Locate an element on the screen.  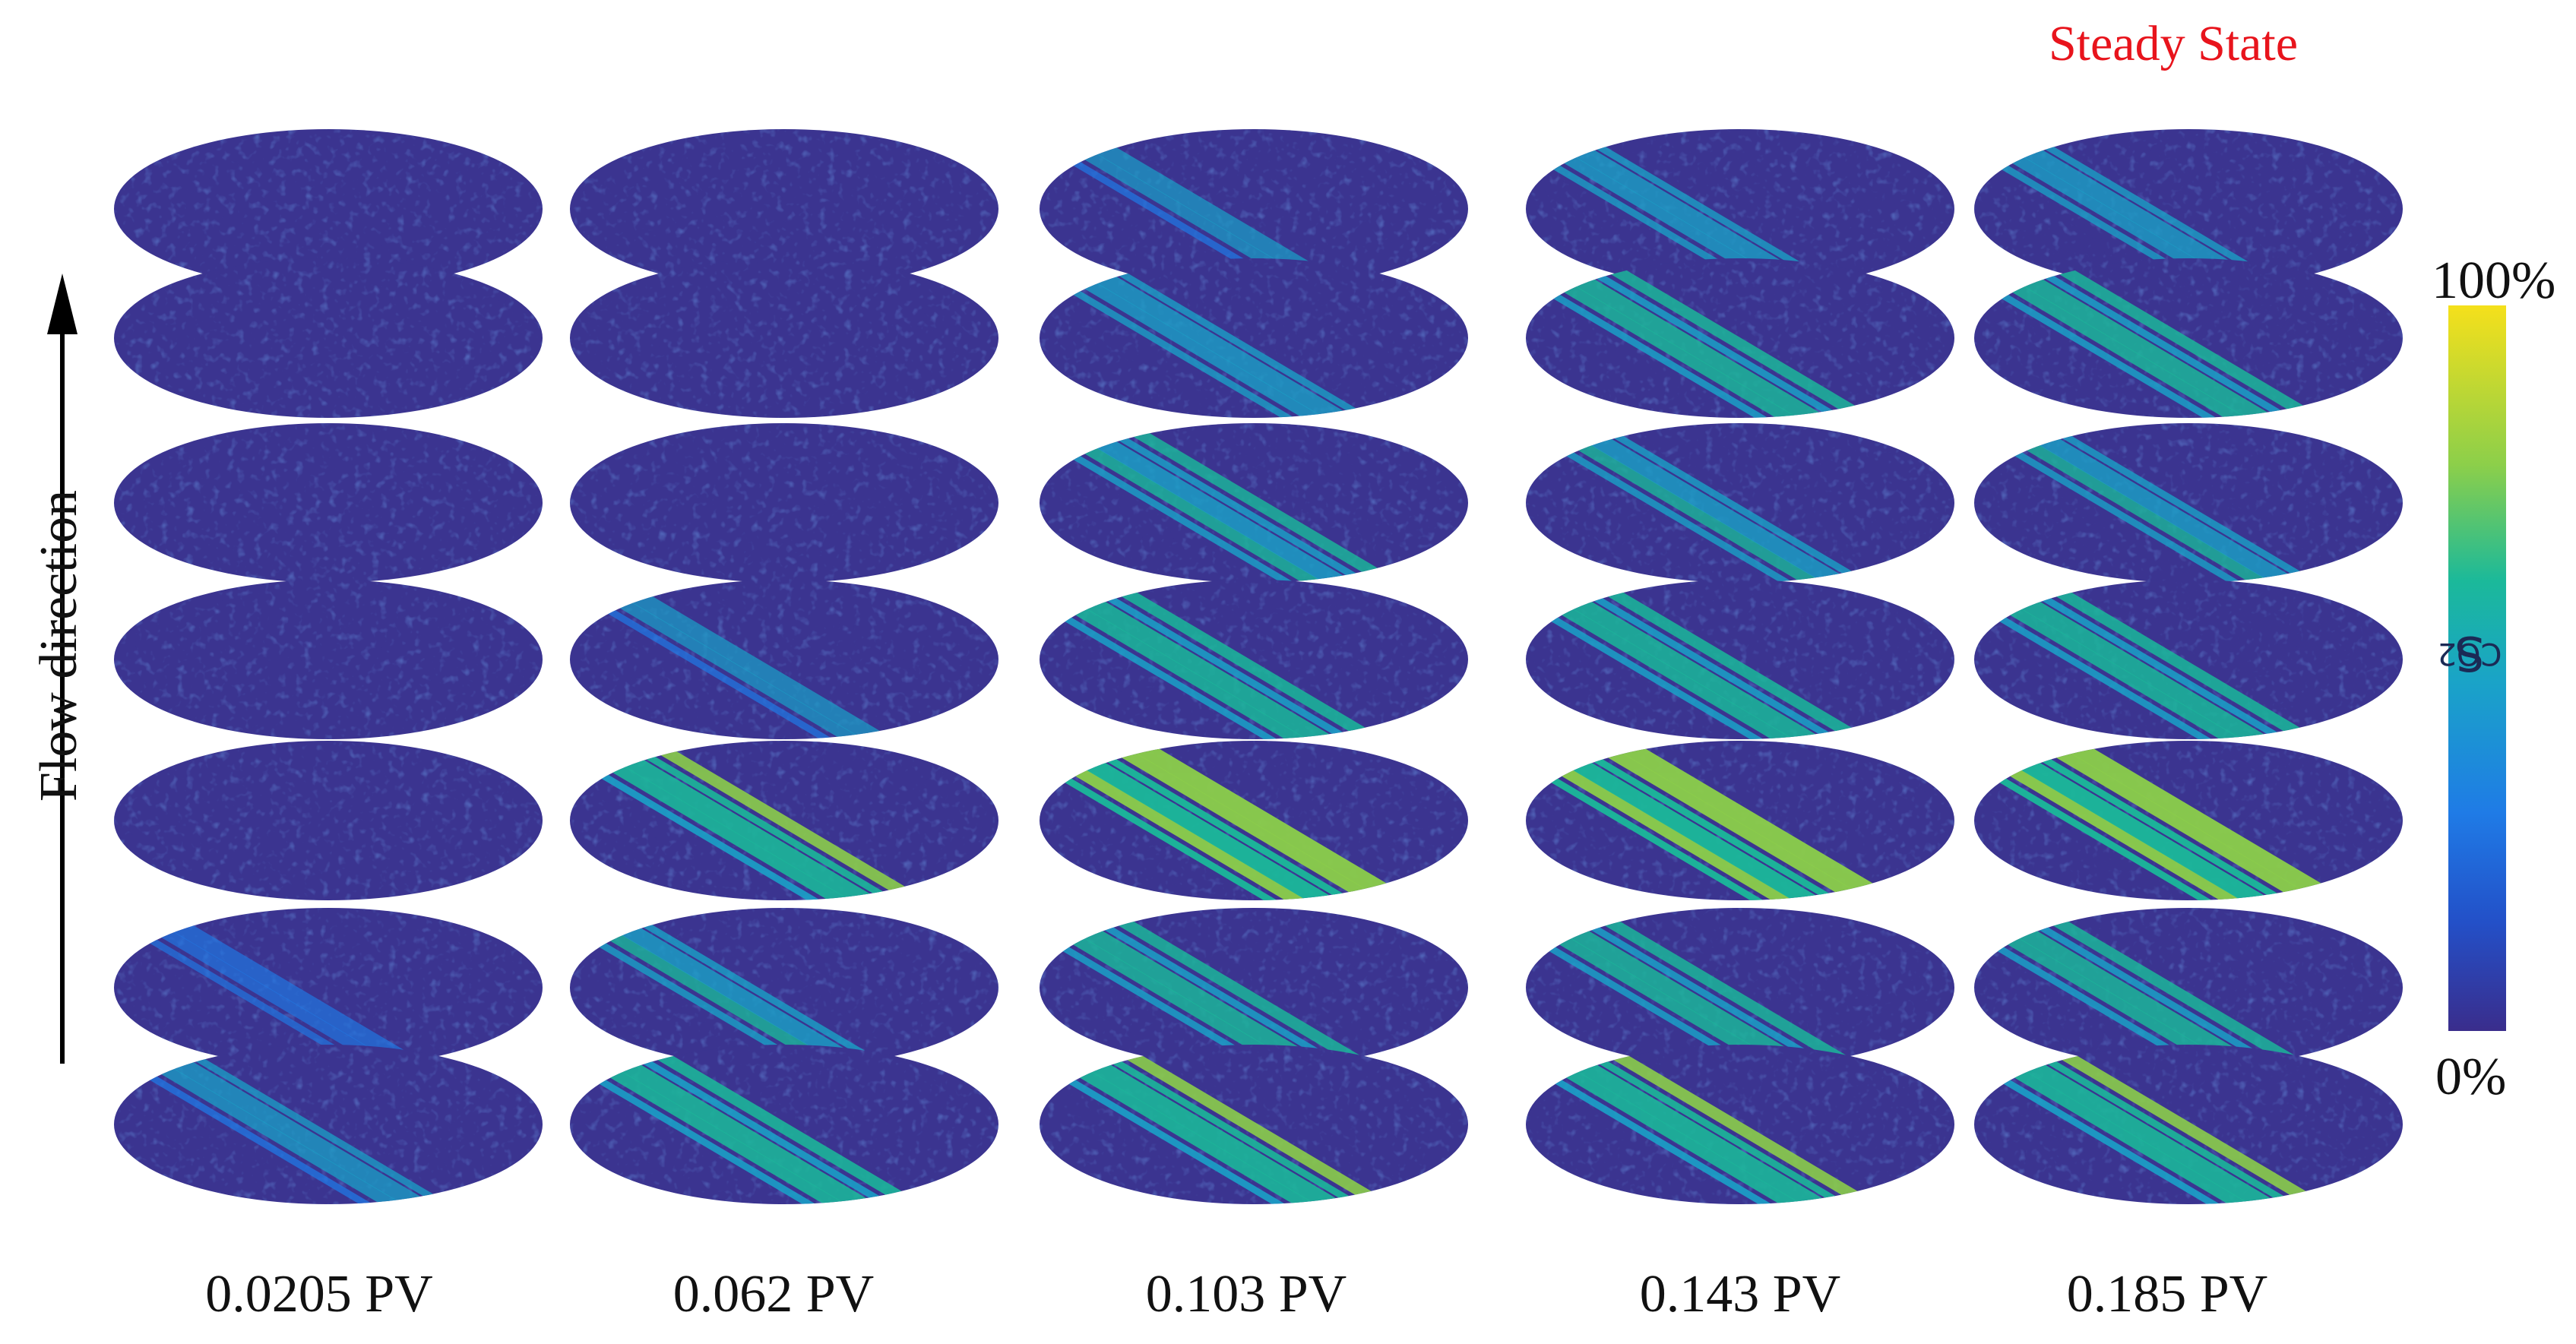
column-label-2: 0.062 PV is located at coordinates (773, 1294).